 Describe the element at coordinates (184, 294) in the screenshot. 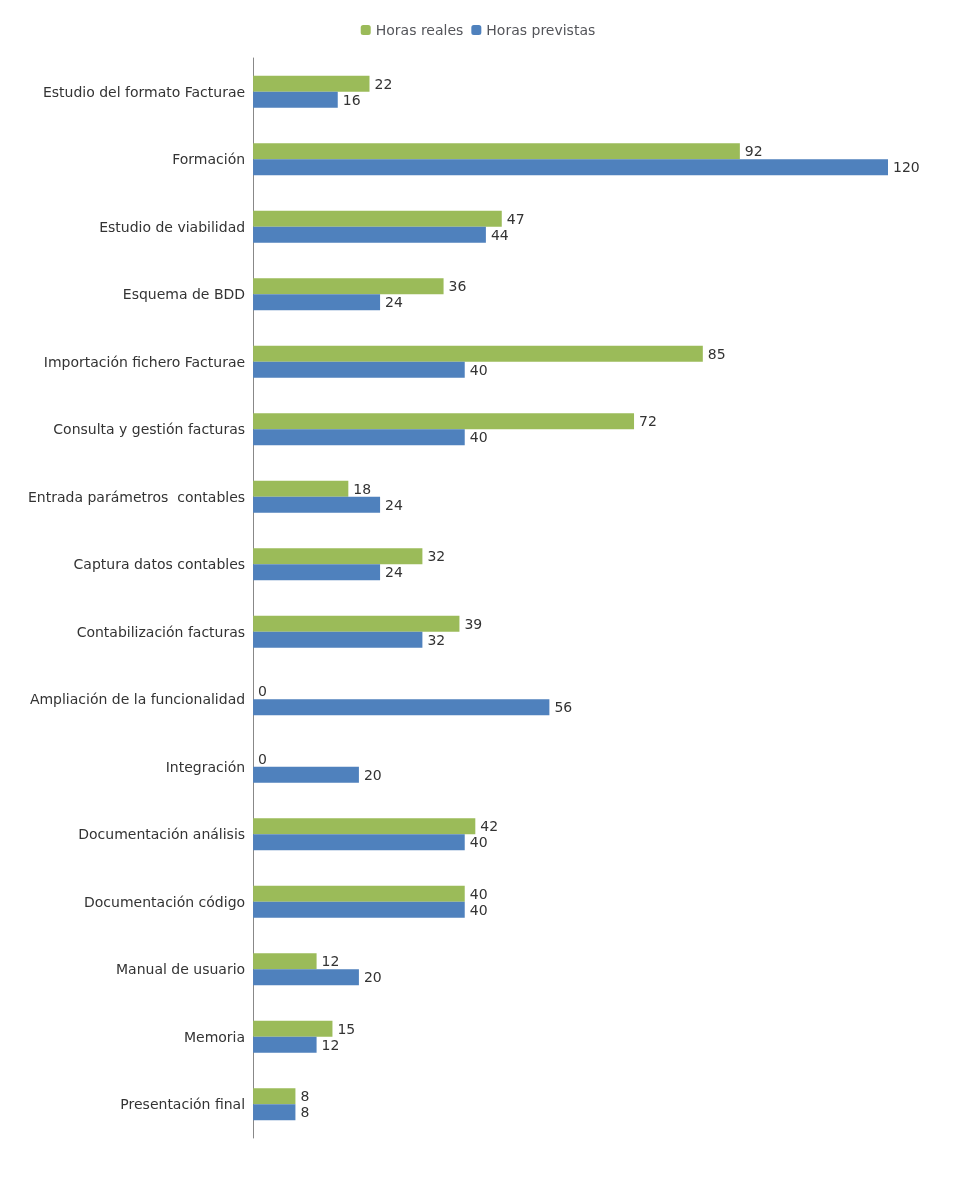

I see `y-tick-label: Esquema de BDD` at that location.